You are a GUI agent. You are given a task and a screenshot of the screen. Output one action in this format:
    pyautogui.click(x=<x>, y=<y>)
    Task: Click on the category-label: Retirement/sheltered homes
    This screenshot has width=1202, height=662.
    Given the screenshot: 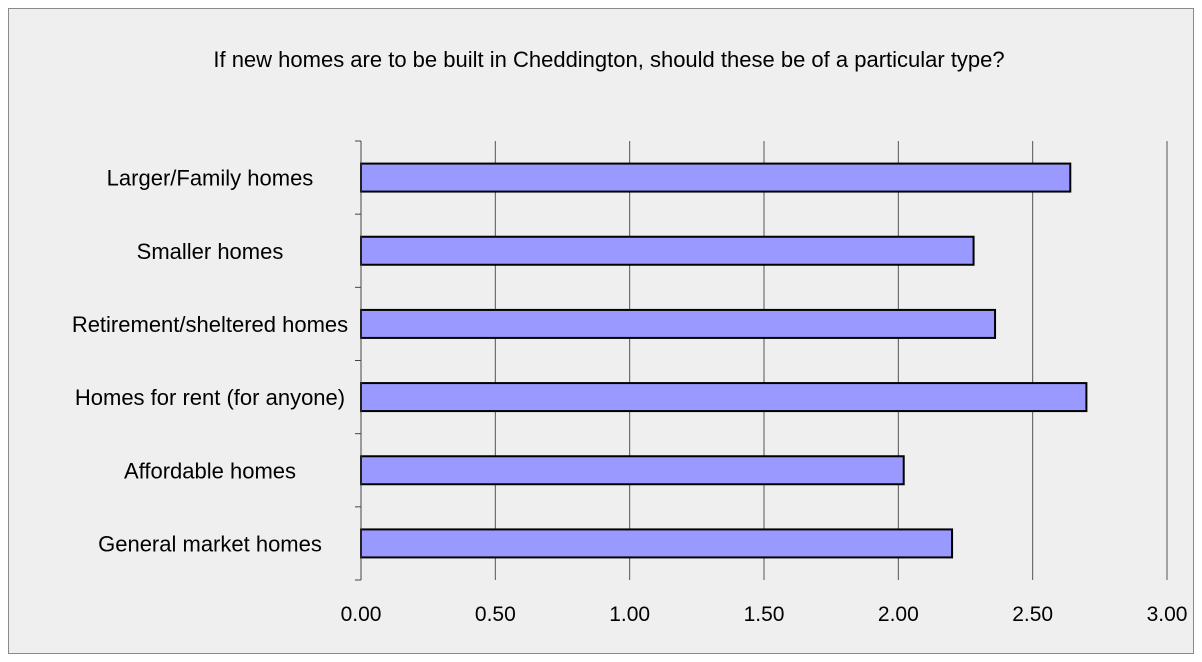 What is the action you would take?
    pyautogui.click(x=210, y=324)
    